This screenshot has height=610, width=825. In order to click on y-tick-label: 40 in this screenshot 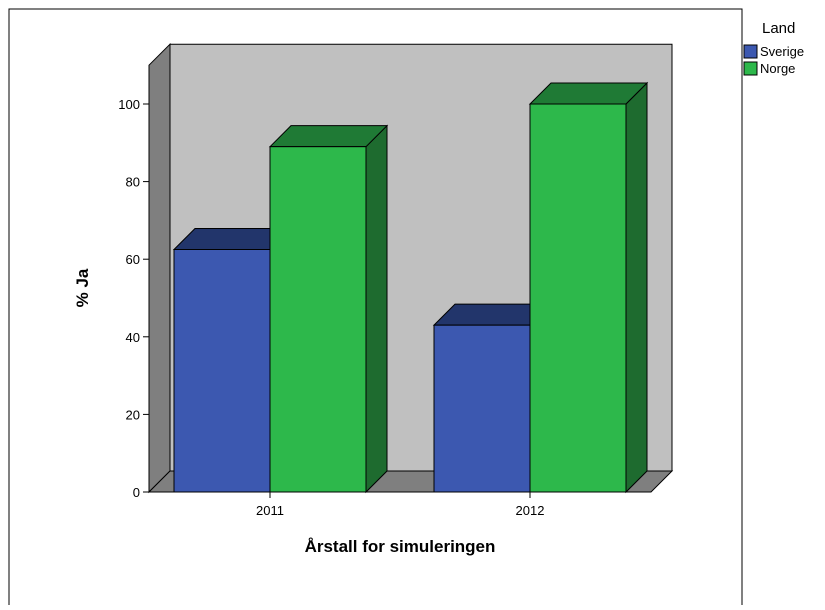, I will do `click(133, 337)`.